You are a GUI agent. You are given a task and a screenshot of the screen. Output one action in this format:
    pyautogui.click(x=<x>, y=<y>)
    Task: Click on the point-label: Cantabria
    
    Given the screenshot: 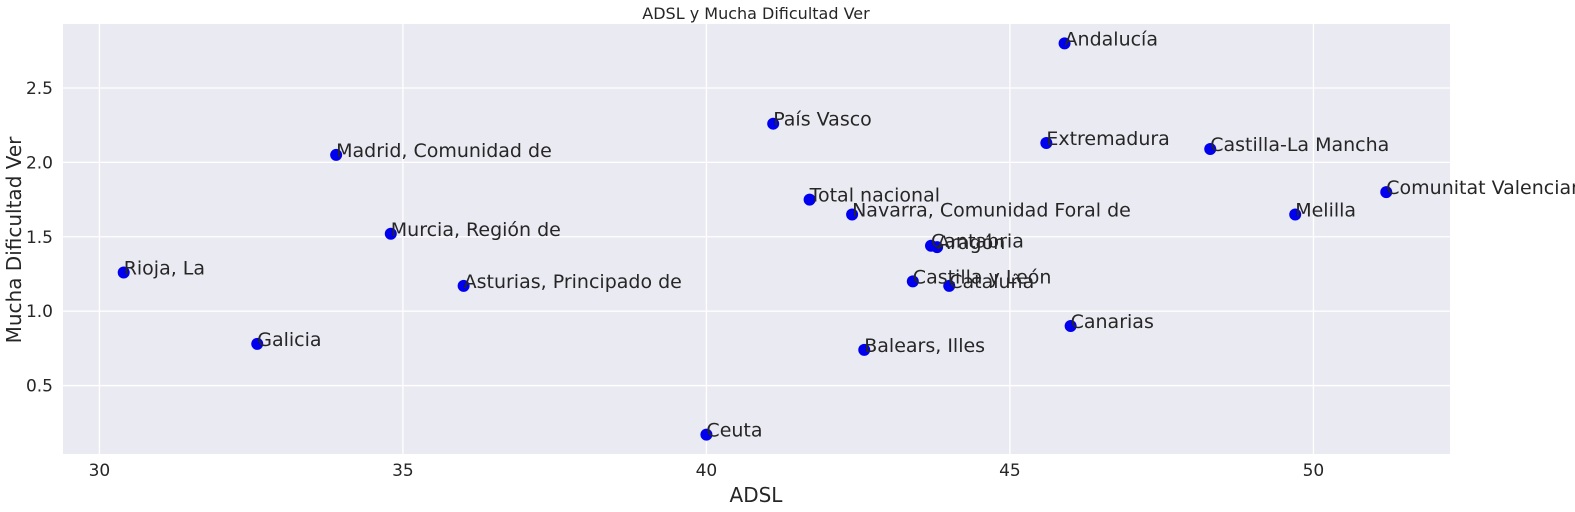 What is the action you would take?
    pyautogui.click(x=977, y=242)
    